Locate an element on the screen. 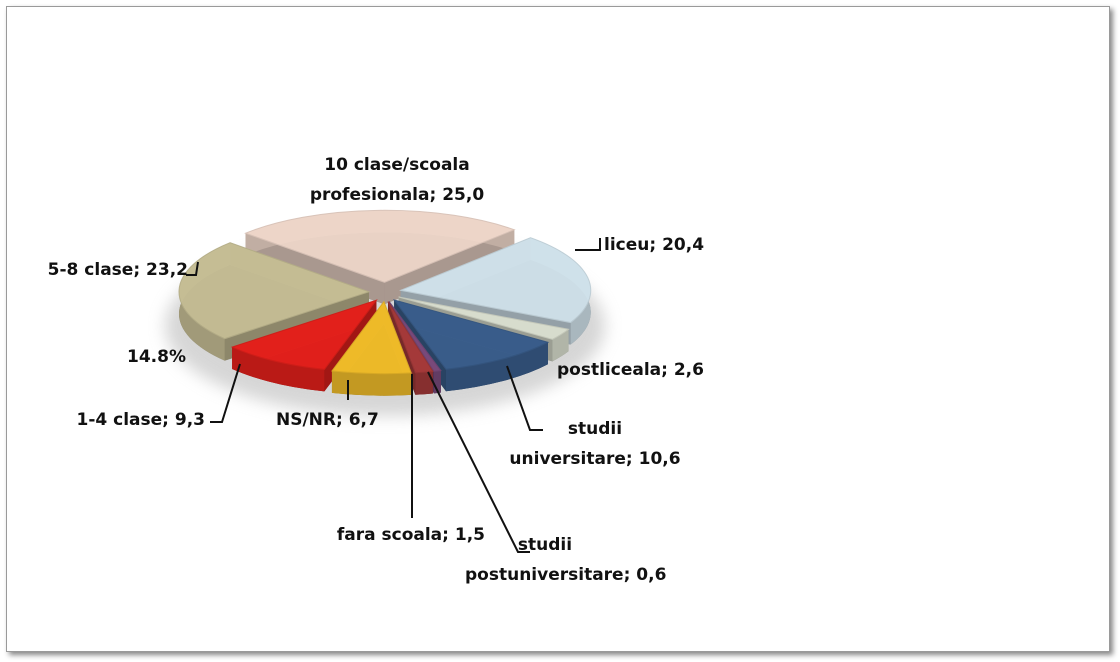 The image size is (1120, 662). label-part: liceu is located at coordinates (627, 245).